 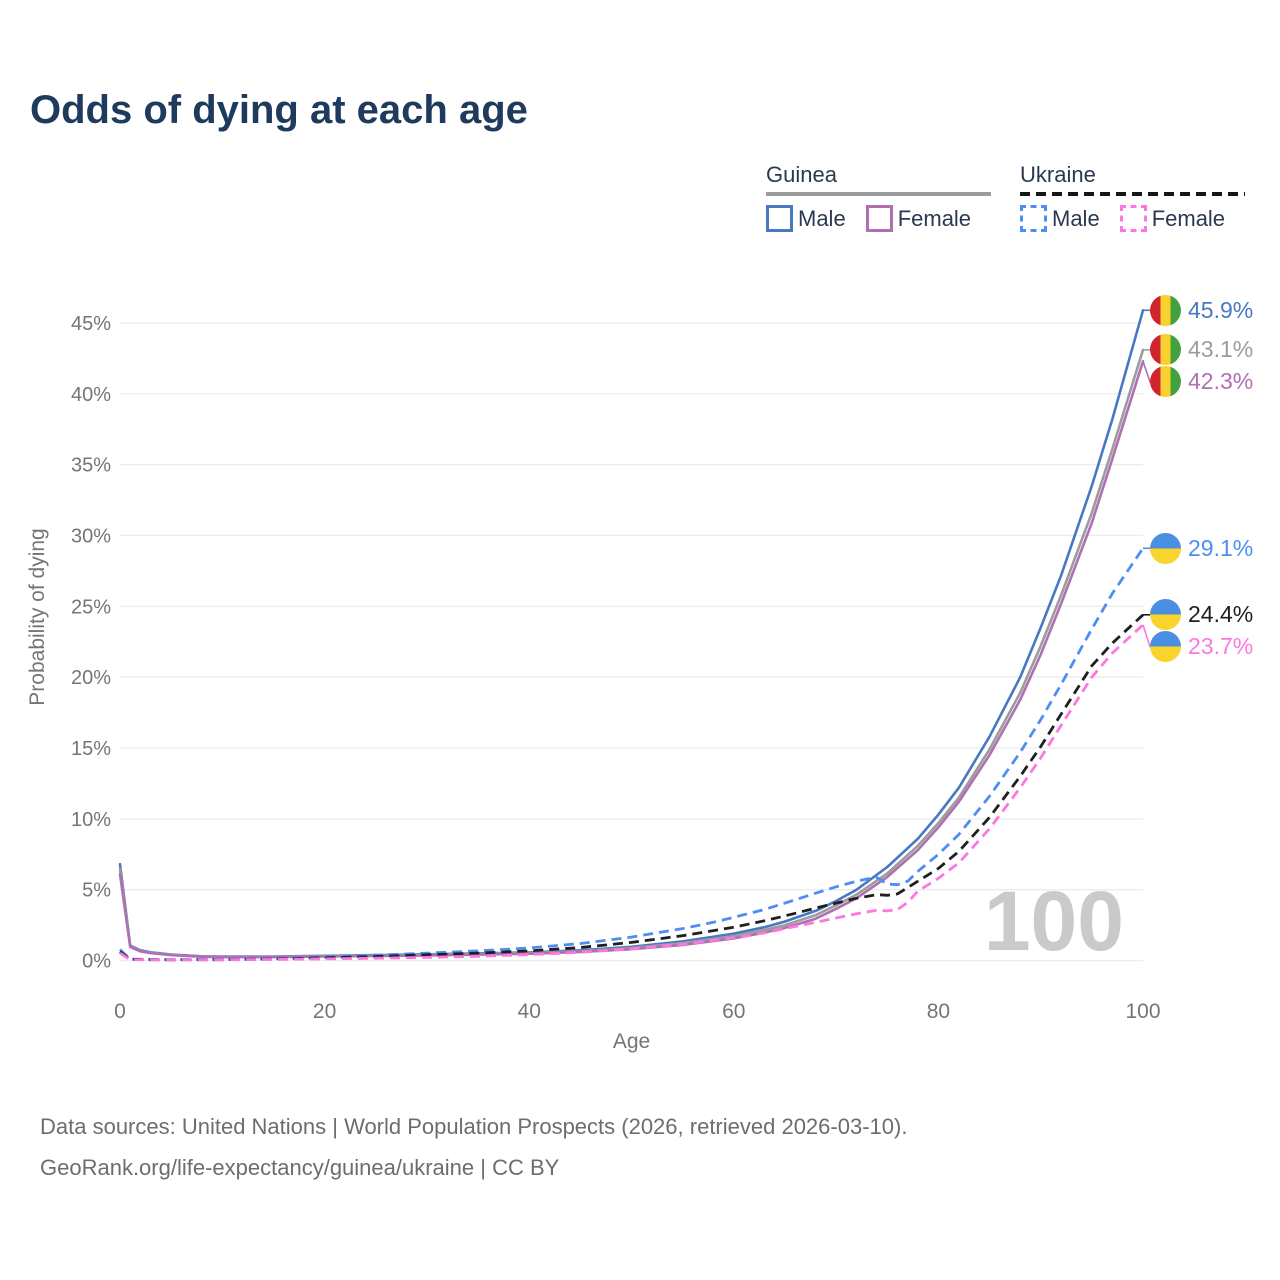 What do you see at coordinates (91, 607) in the screenshot?
I see `y-tick-label: 25%` at bounding box center [91, 607].